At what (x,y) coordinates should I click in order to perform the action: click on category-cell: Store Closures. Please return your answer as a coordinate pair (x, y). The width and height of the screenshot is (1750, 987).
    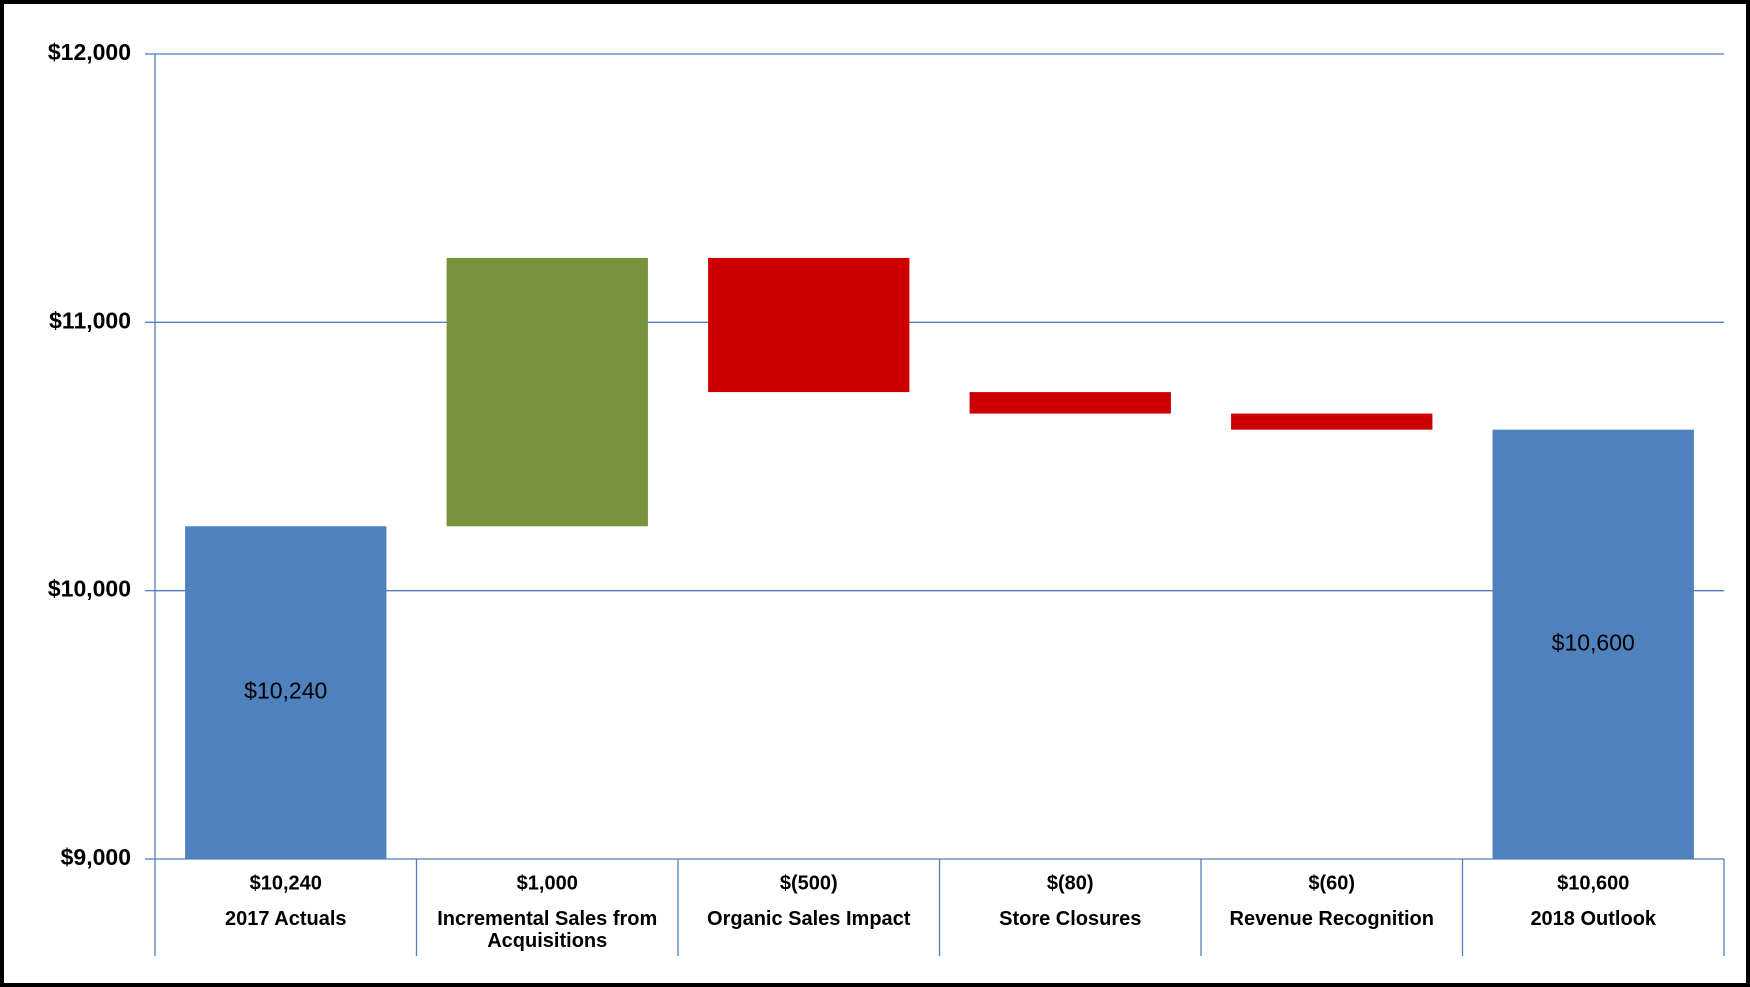
    Looking at the image, I should click on (1070, 919).